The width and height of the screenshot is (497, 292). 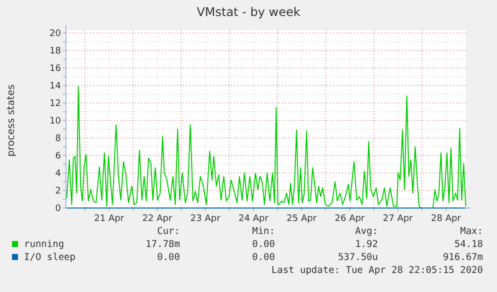 I want to click on text: Avg:, so click(x=366, y=231).